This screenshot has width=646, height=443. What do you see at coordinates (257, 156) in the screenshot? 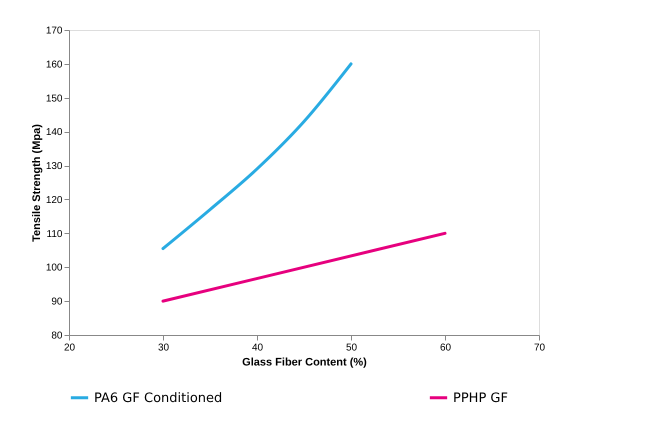
I see `line-series` at bounding box center [257, 156].